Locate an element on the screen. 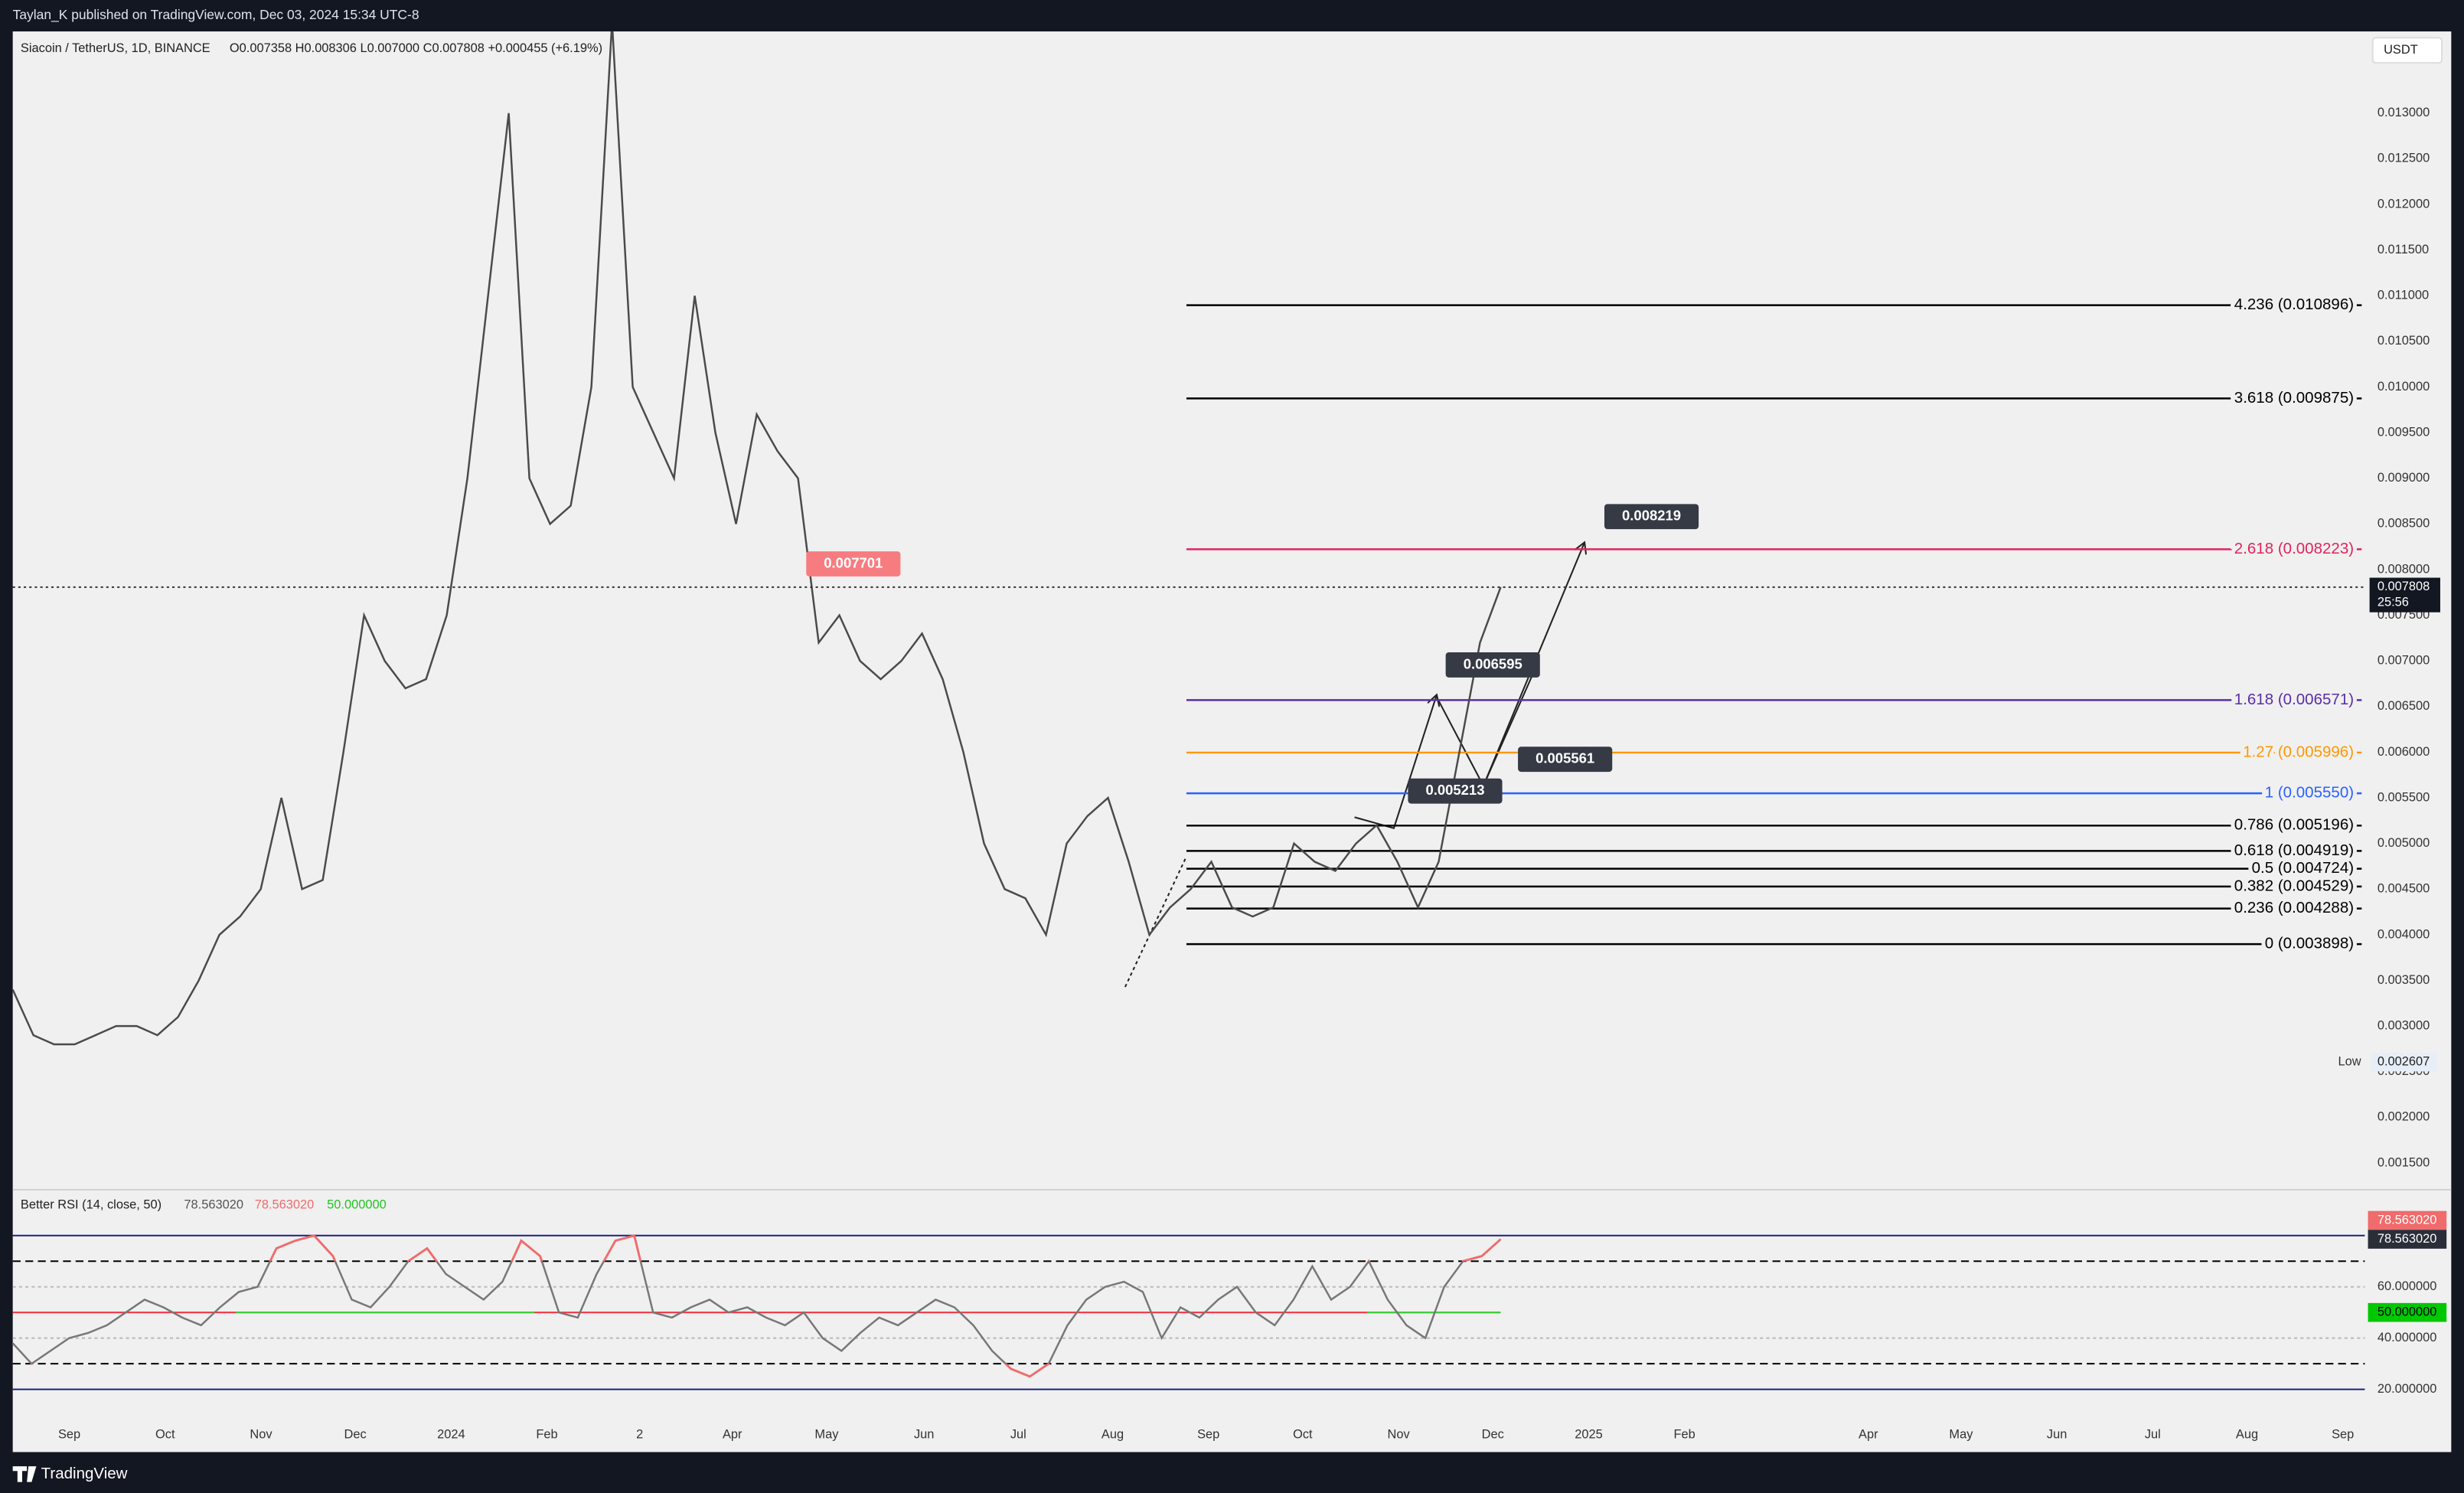 This screenshot has width=2464, height=1493. fib-label: 0 (0.003898) is located at coordinates (2309, 944).